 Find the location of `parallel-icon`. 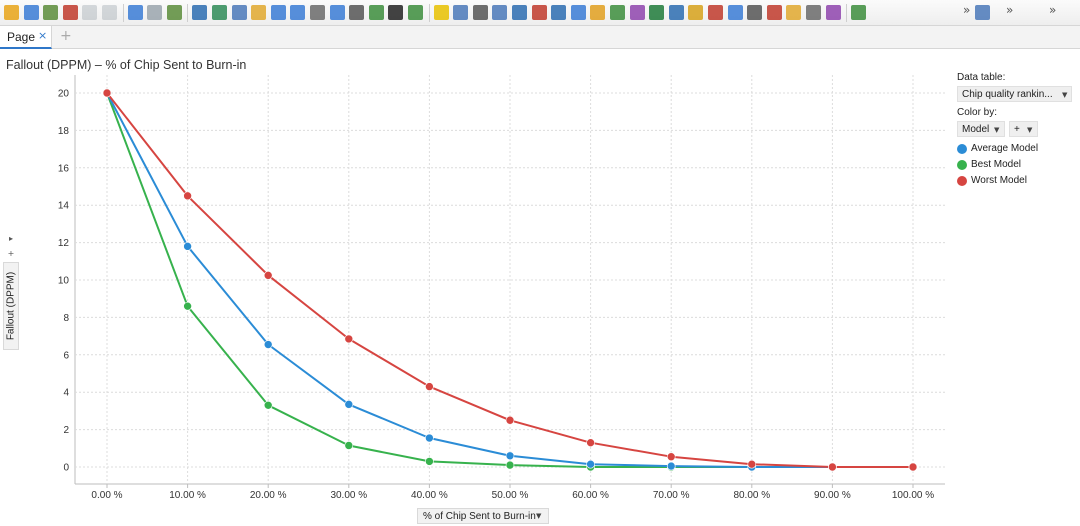

parallel-icon is located at coordinates (735, 12).